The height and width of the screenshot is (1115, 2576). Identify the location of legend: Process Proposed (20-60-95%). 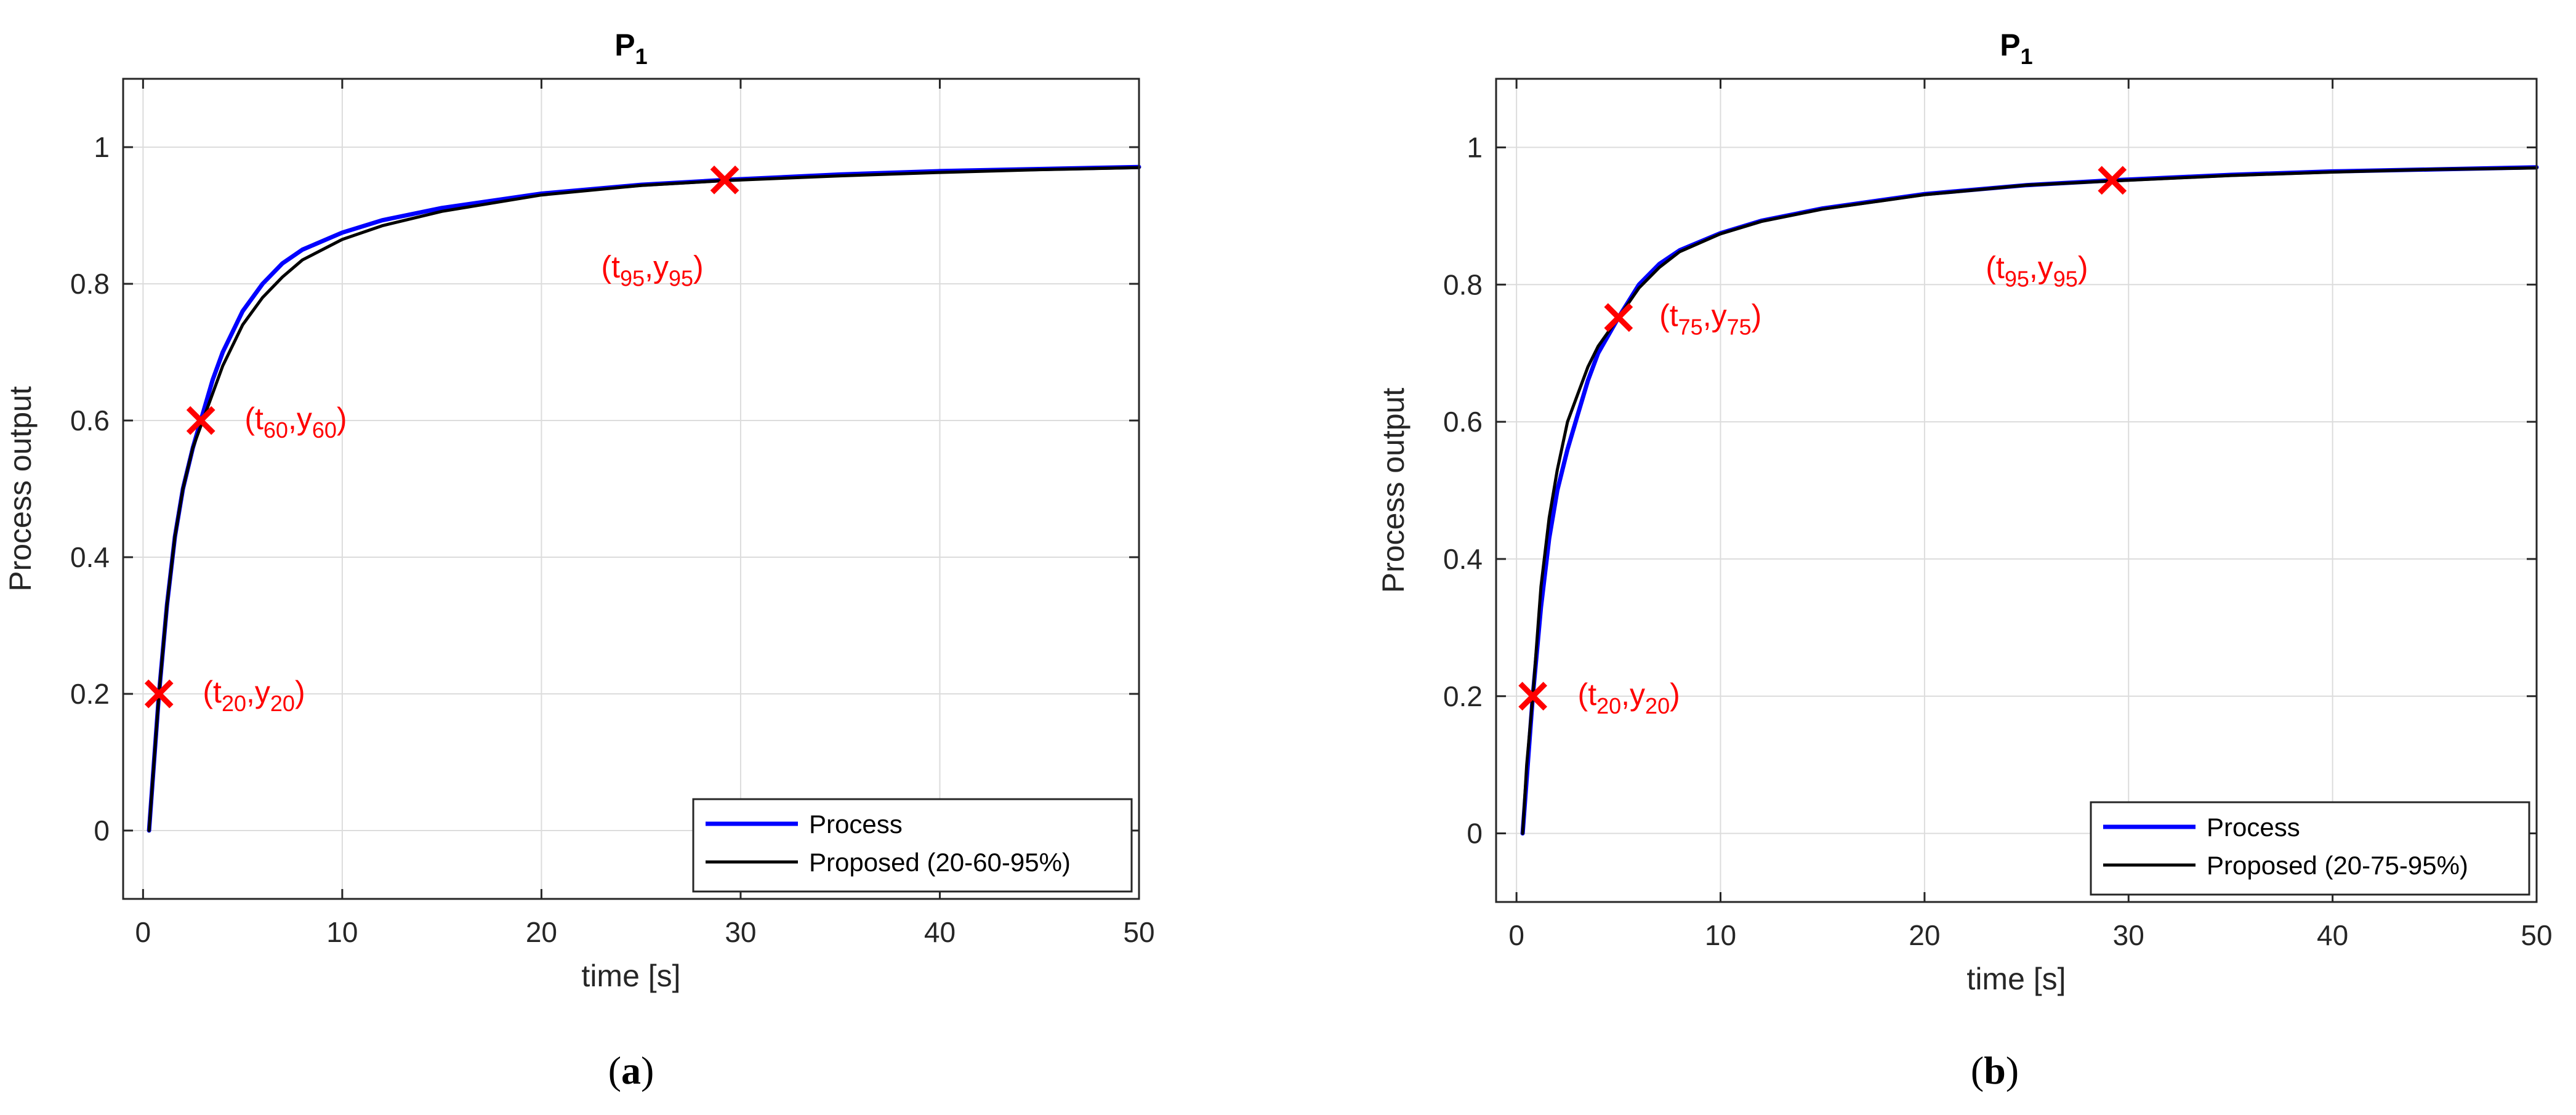
(912, 845).